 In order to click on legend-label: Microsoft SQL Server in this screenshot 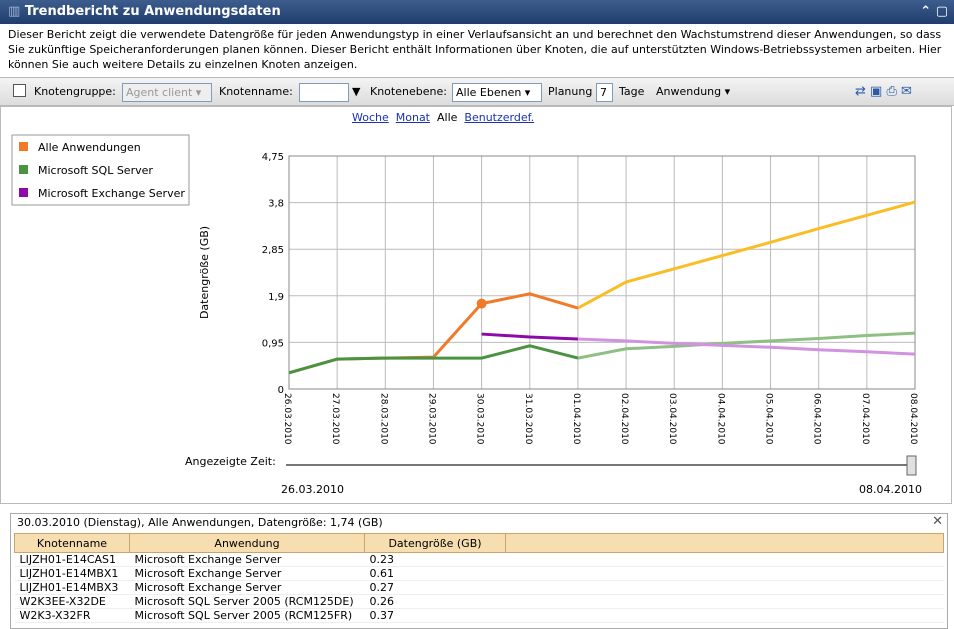, I will do `click(95, 170)`.